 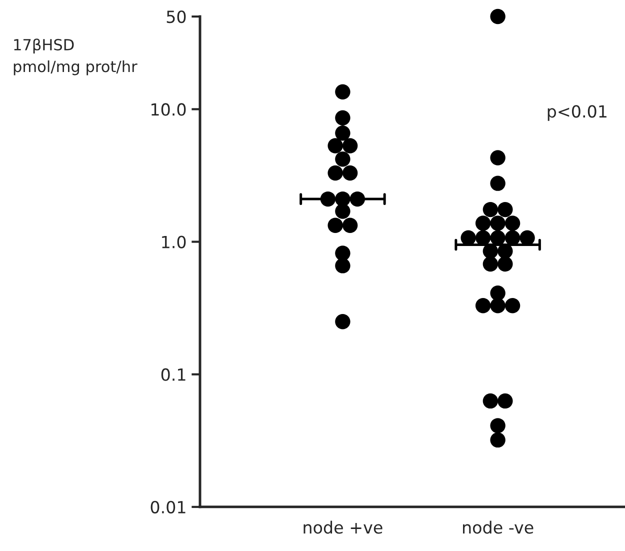 I want to click on y-axis-title: 17βHSD pmol/mg prot/hr, so click(x=76, y=57).